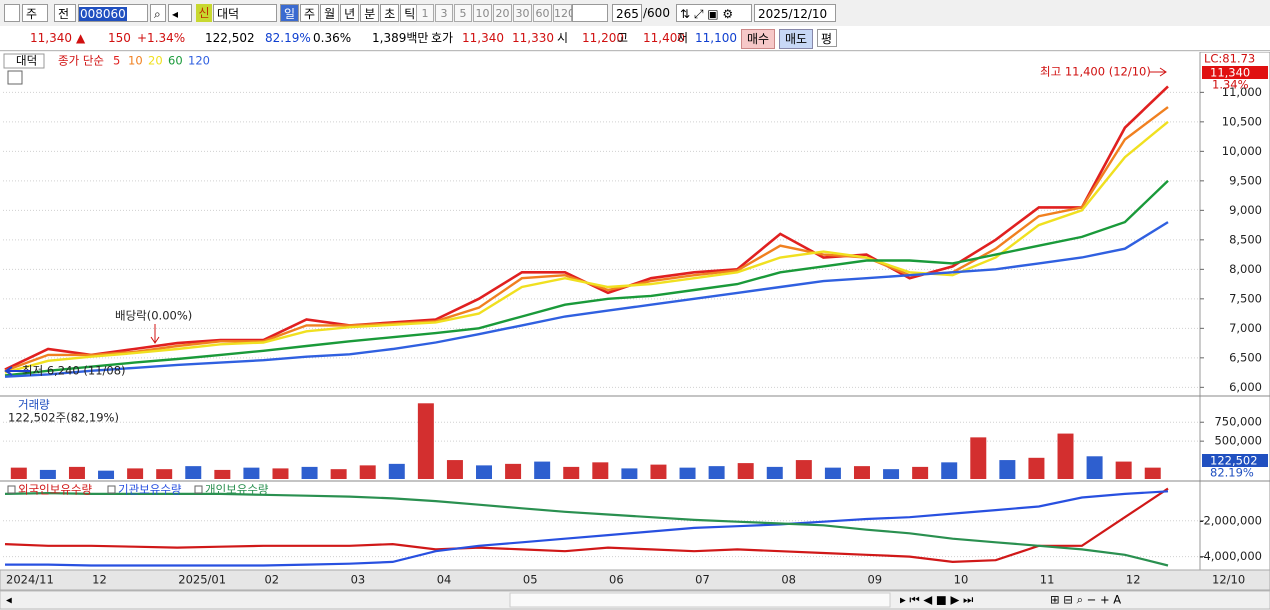 Image resolution: width=1270 pixels, height=610 pixels. What do you see at coordinates (290, 13) in the screenshot?
I see `period-button: 일` at bounding box center [290, 13].